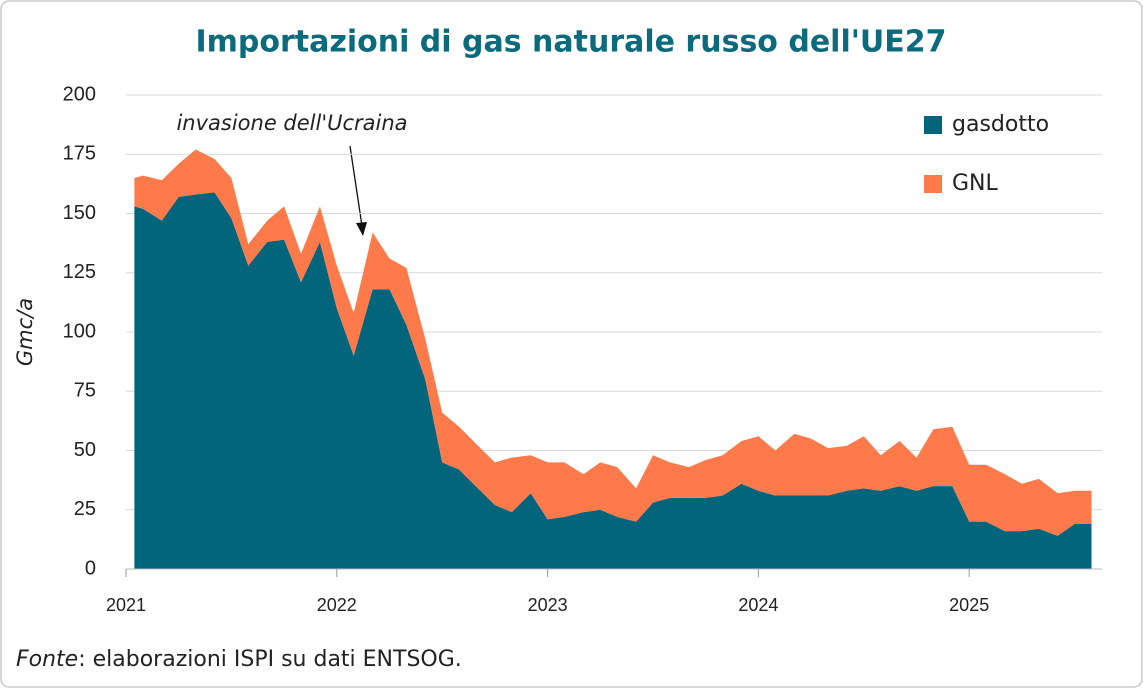 The width and height of the screenshot is (1143, 688). Describe the element at coordinates (79, 272) in the screenshot. I see `y-tick-label: 125` at that location.